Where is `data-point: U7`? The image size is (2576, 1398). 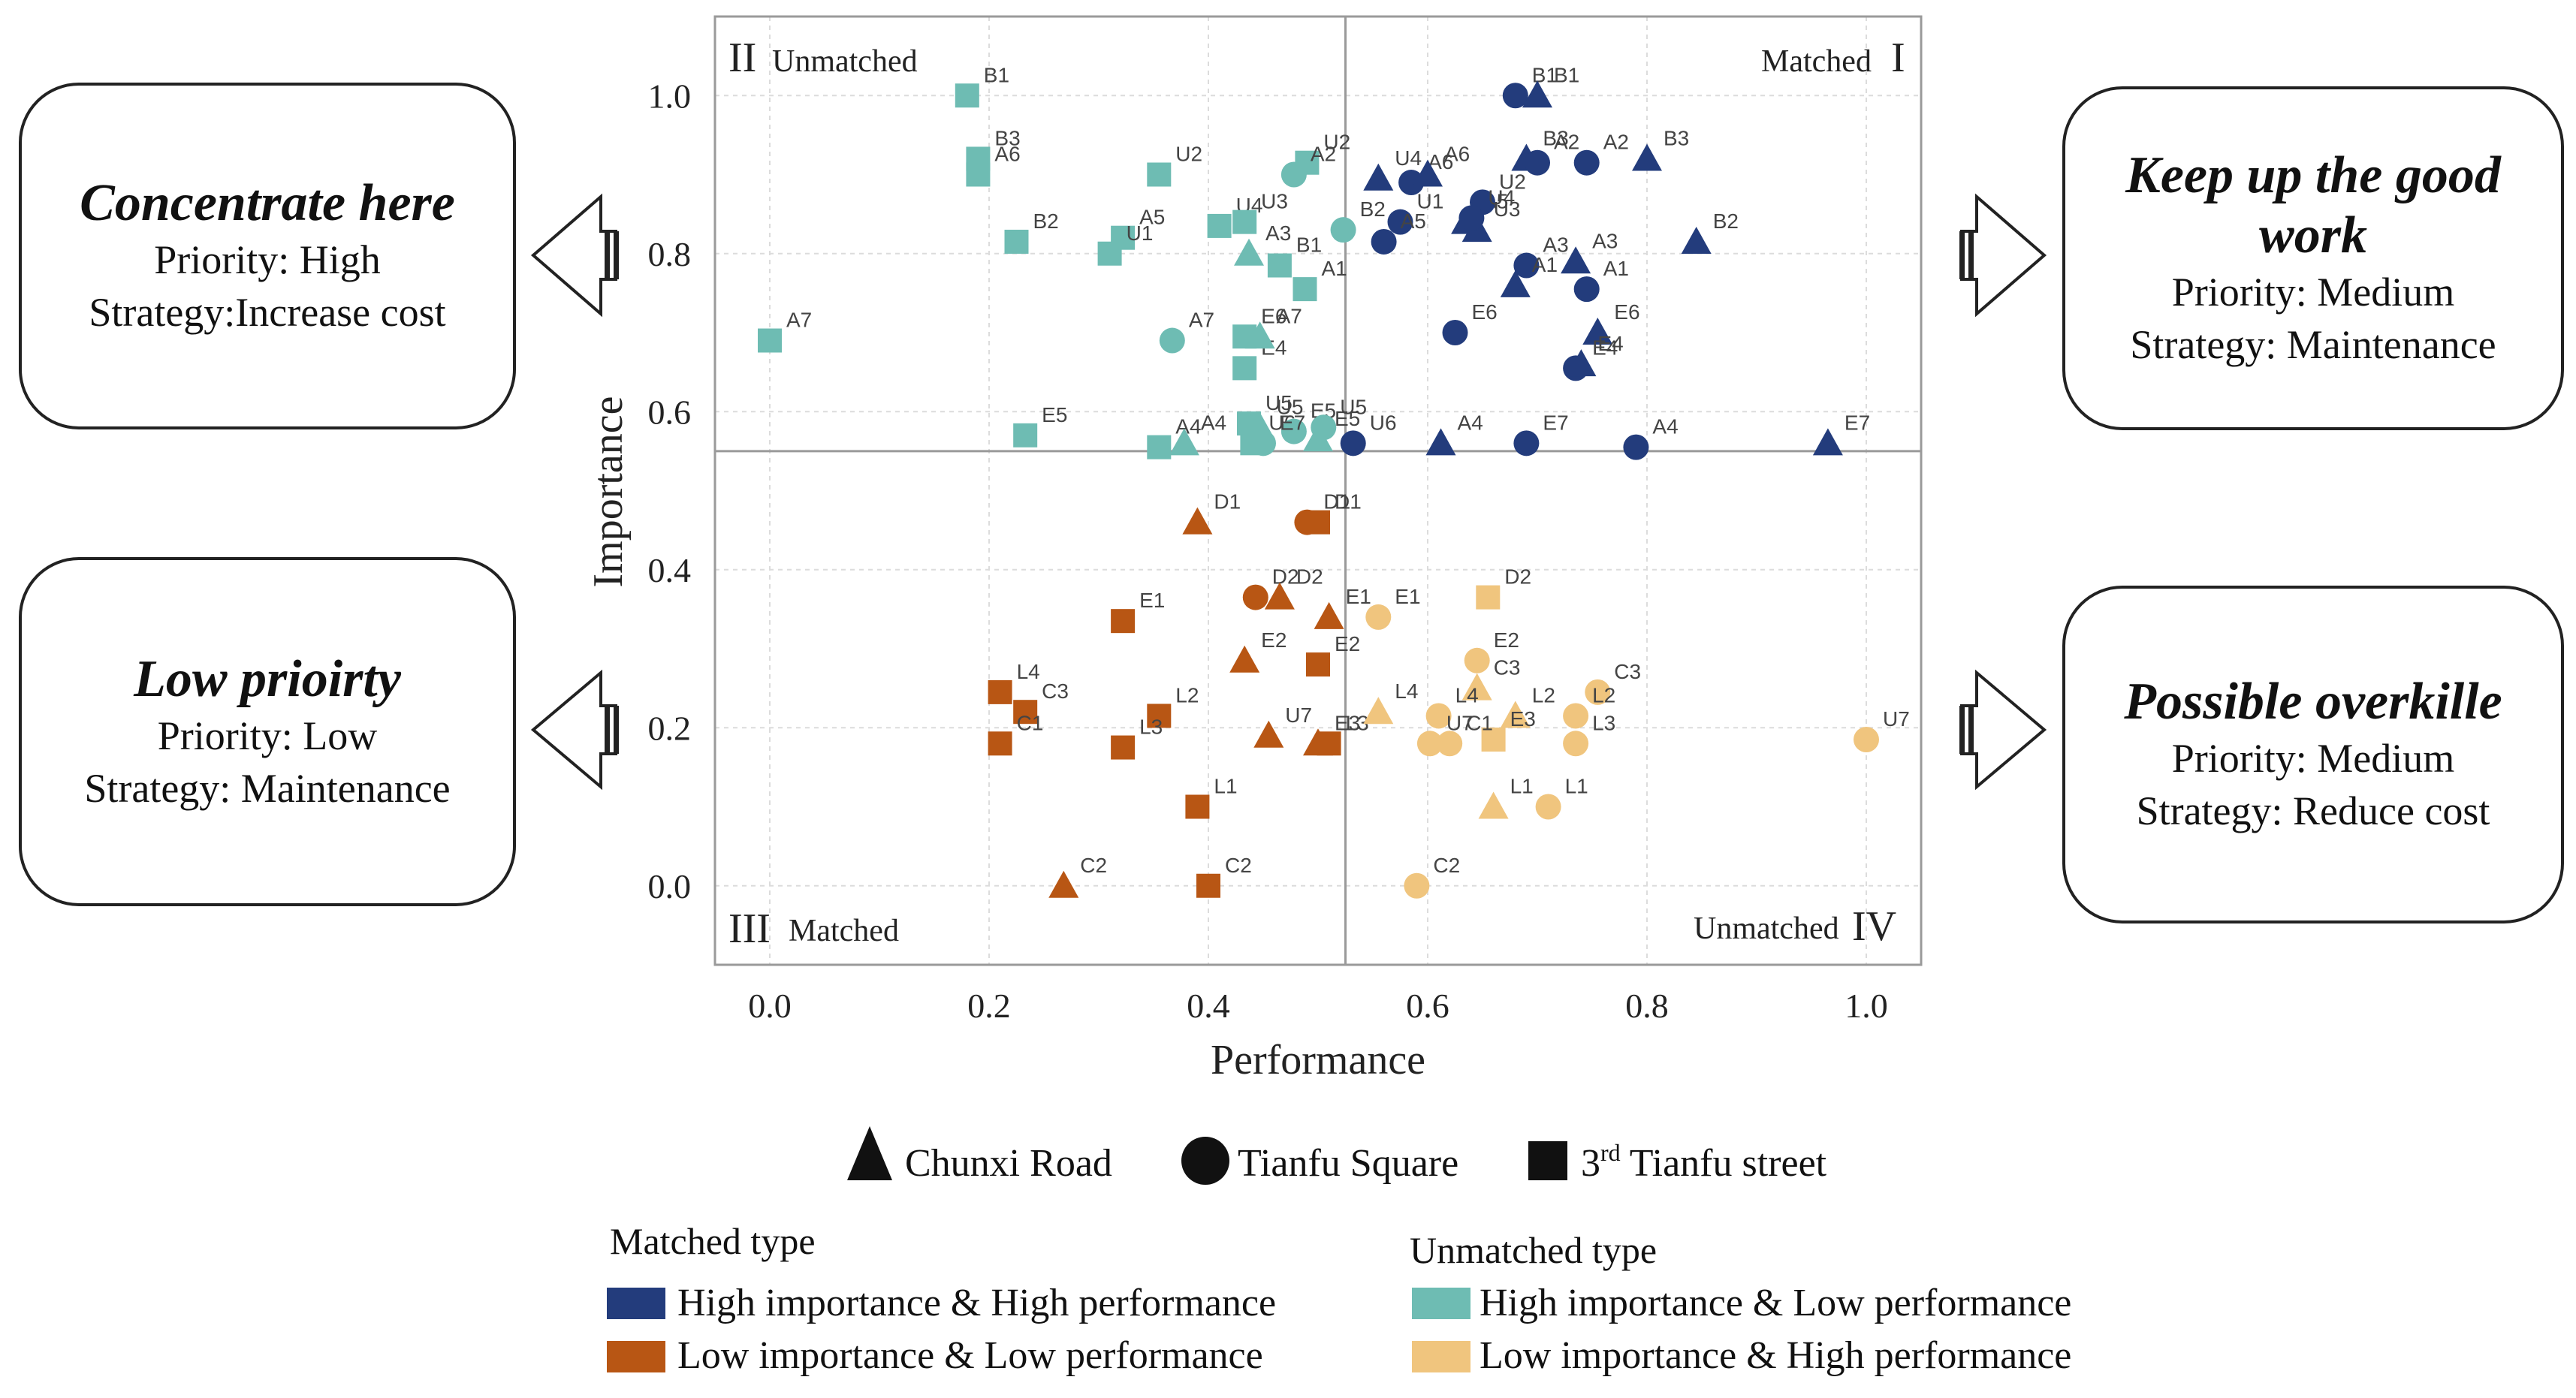
data-point: U7 is located at coordinates (1445, 734).